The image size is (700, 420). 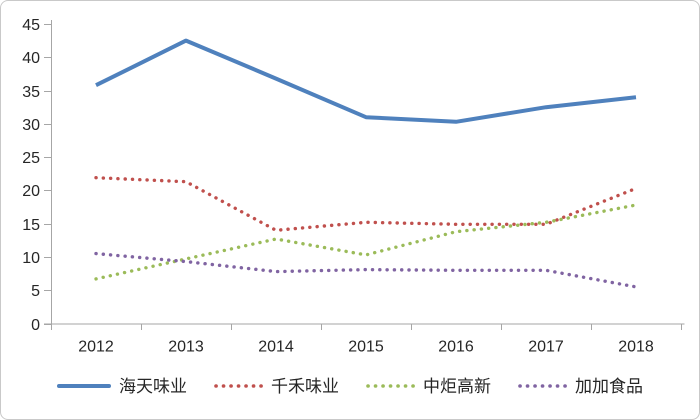 I want to click on y-axis-tick-label: 30, so click(x=31, y=125).